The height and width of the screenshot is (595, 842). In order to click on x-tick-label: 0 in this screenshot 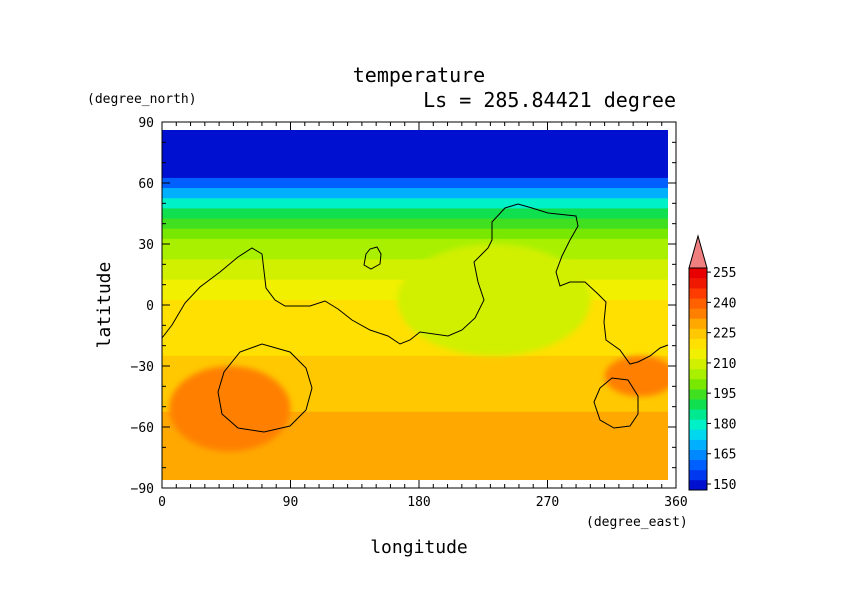, I will do `click(162, 502)`.